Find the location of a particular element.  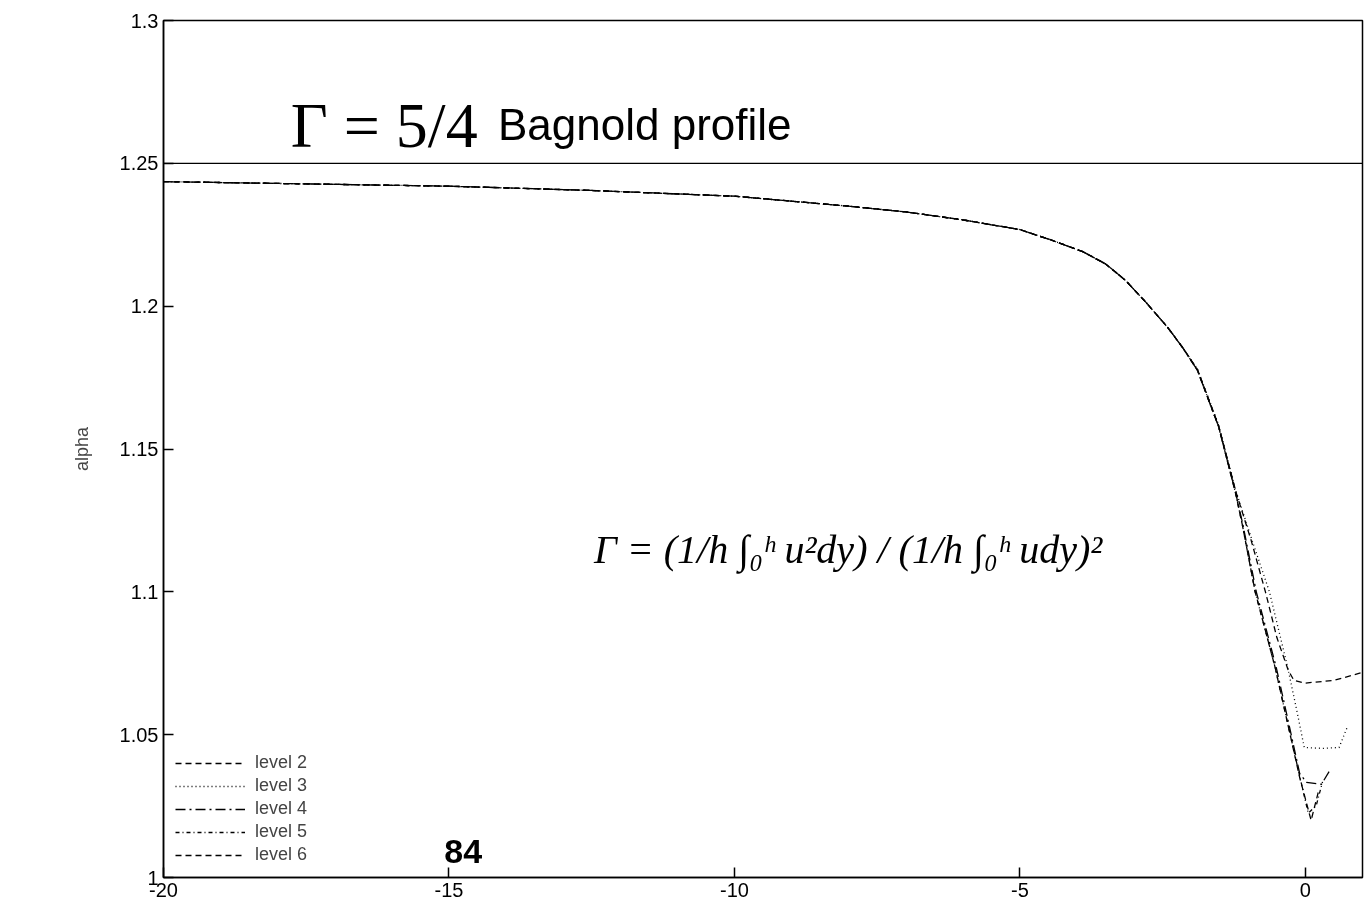

x-tick-label: -5 is located at coordinates (1020, 889).